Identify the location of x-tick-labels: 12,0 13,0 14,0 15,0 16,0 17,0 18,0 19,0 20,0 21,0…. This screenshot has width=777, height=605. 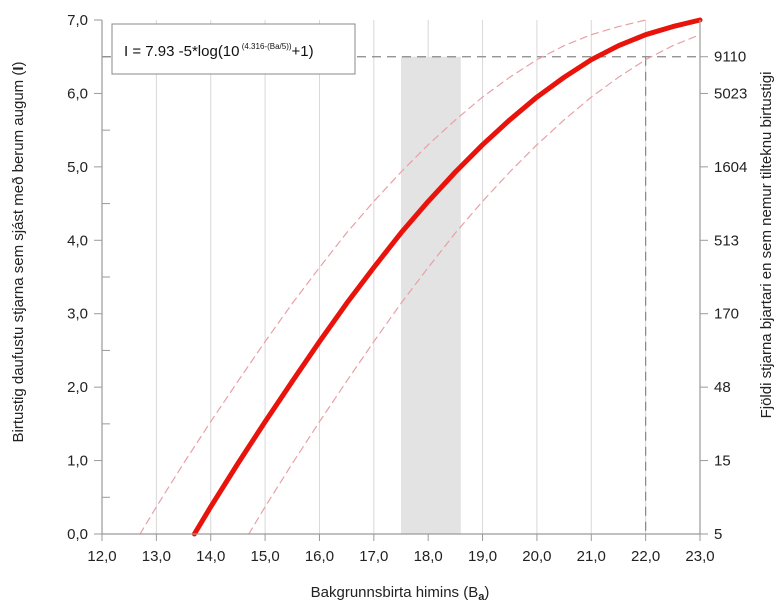
(401, 549).